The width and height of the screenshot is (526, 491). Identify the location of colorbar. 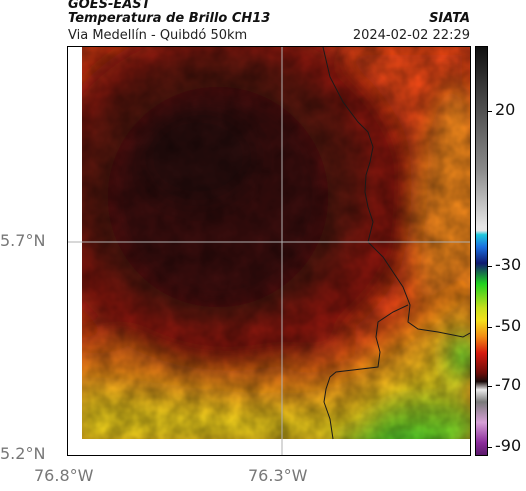
(481, 251).